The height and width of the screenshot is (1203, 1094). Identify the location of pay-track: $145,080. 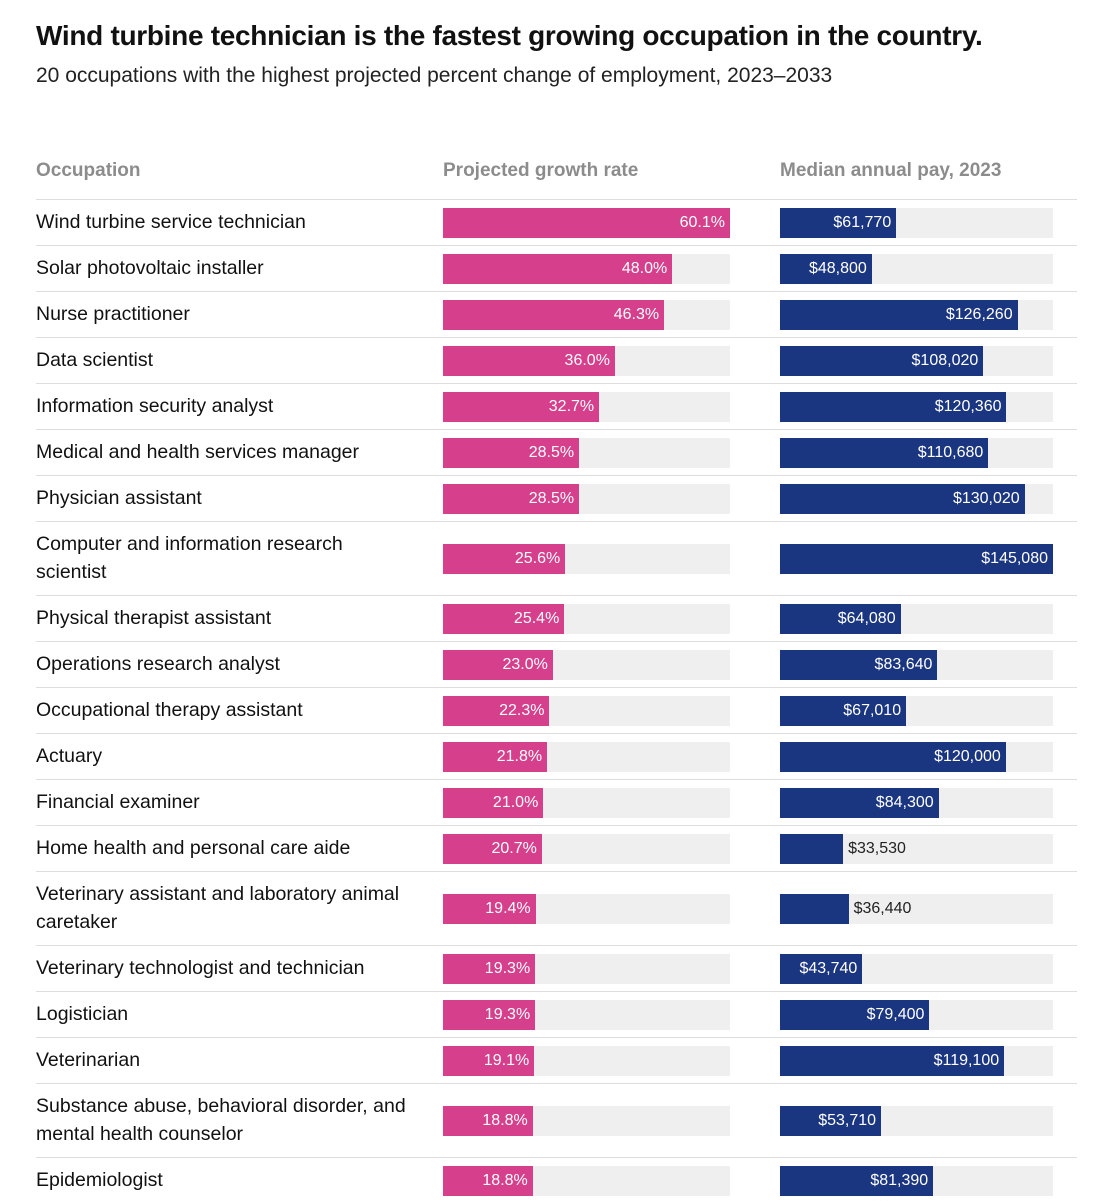
(916, 558).